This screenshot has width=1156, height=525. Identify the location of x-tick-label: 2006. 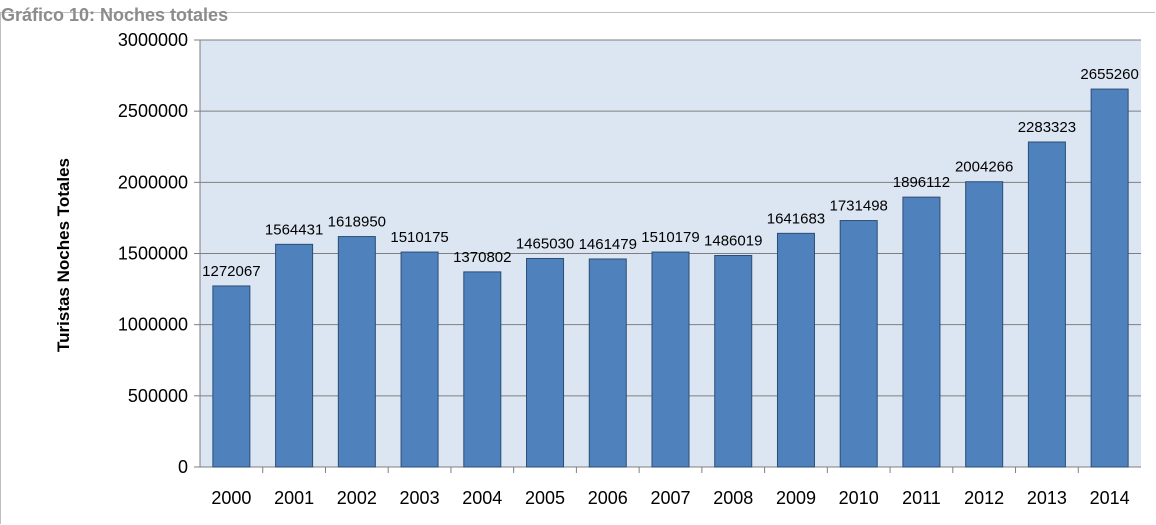
(608, 498).